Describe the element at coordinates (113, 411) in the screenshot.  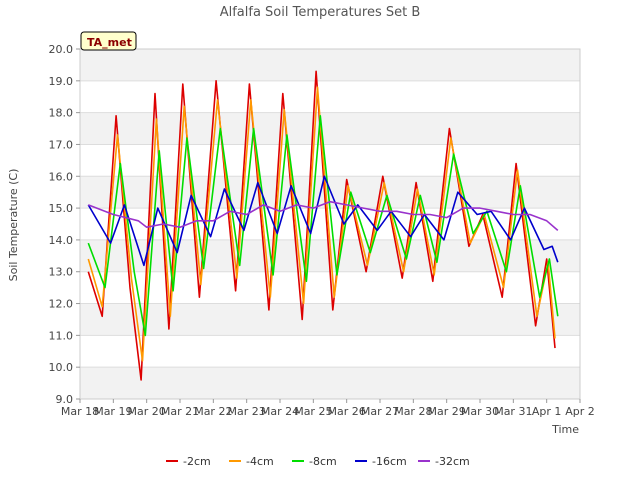
I see `x-tick-label: Mar 19` at that location.